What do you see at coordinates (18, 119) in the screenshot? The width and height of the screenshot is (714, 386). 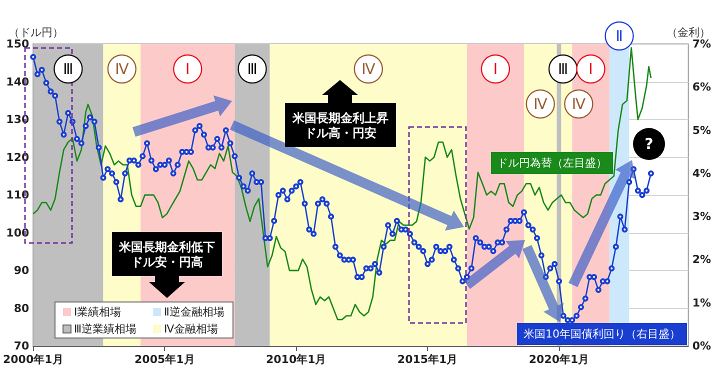 I see `y-tick-label: 130` at bounding box center [18, 119].